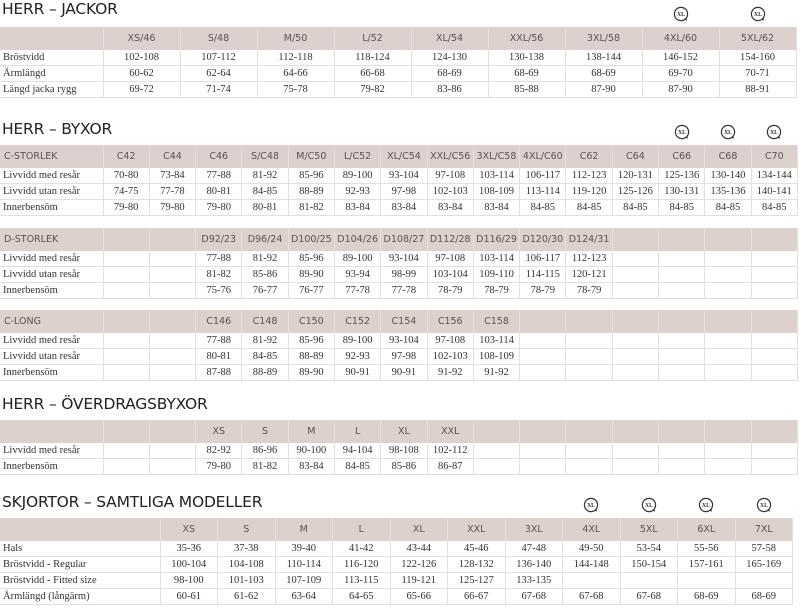 The image size is (800, 609). I want to click on section-title: SKJORTOR – SAMTLIGA MODELLER, so click(132, 502).